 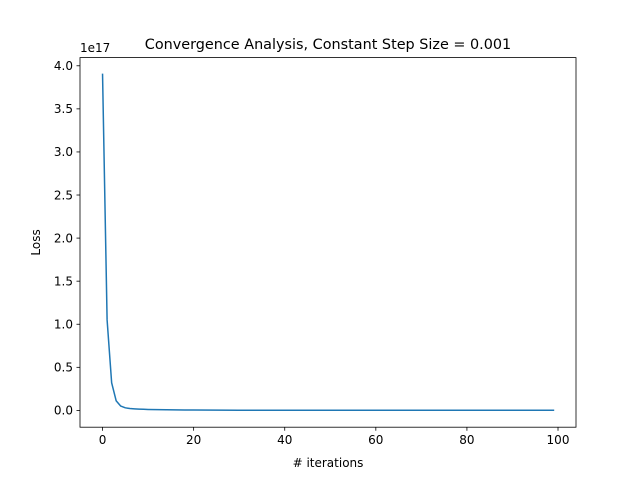 I want to click on x-tick-label: 20, so click(x=193, y=440).